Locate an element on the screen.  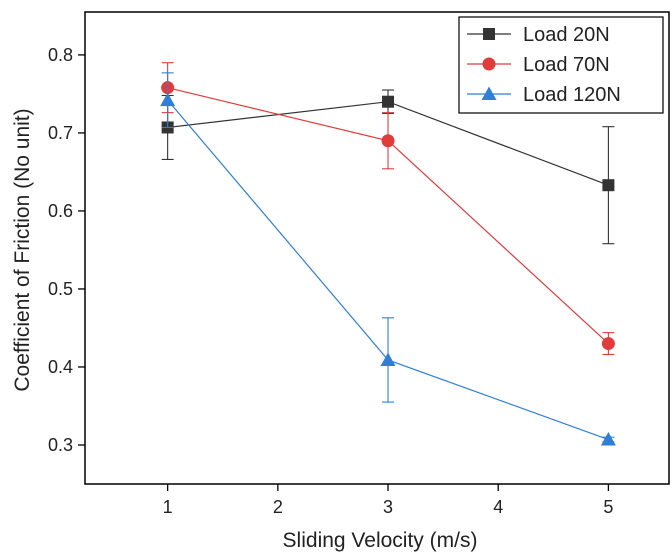
x-tick-label: 4 is located at coordinates (498, 507).